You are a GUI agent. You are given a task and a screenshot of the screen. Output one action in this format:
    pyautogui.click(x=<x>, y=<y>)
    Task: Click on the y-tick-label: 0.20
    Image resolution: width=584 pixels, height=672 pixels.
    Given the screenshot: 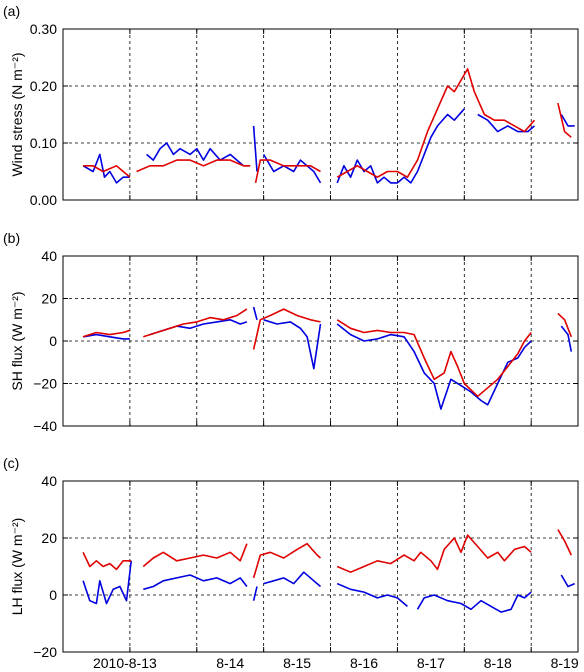 What is the action you would take?
    pyautogui.click(x=43, y=86)
    